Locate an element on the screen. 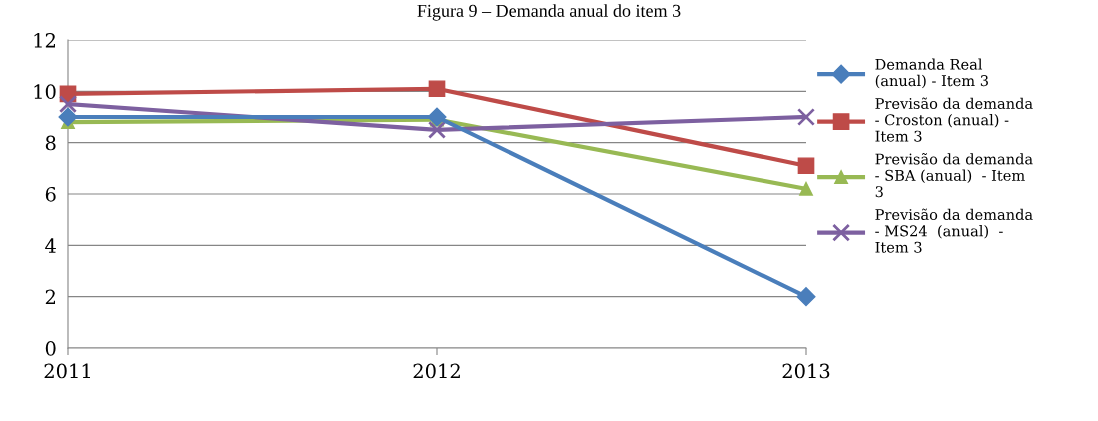  legend-label: Previsão da demanda - Croston (anual) - Item 3 is located at coordinates (954, 119).